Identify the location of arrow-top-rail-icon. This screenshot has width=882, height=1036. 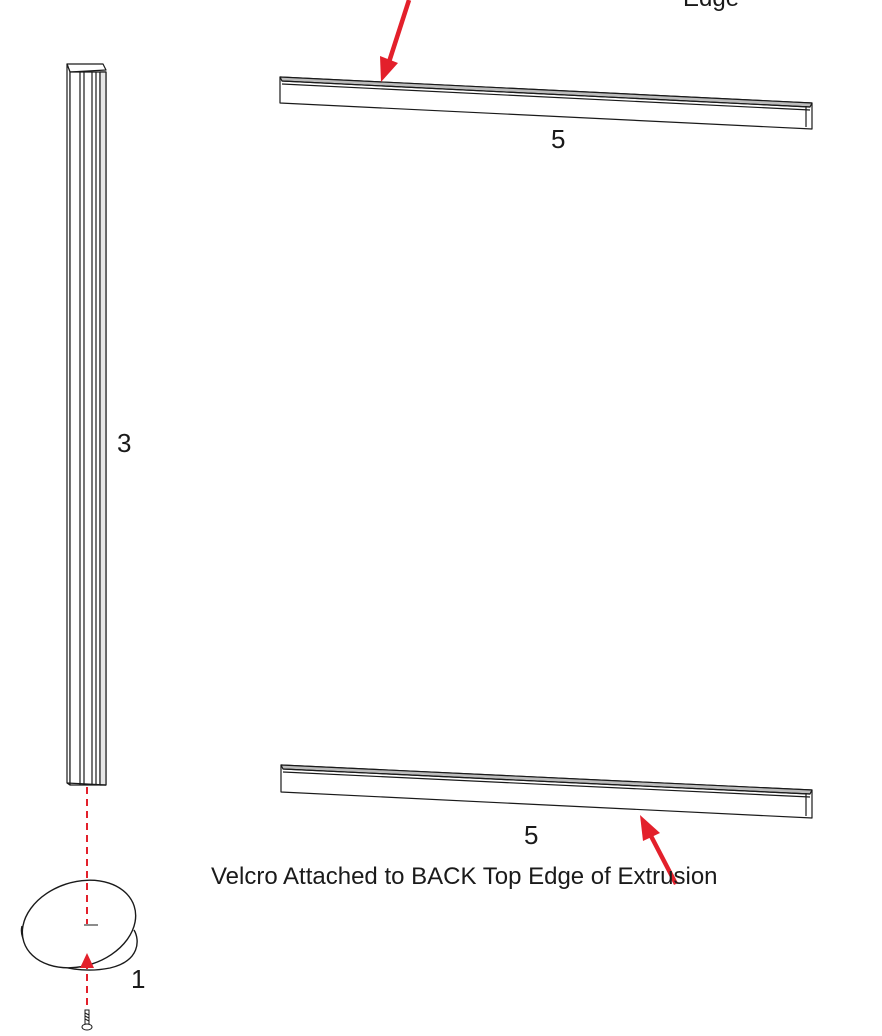
(396, 41).